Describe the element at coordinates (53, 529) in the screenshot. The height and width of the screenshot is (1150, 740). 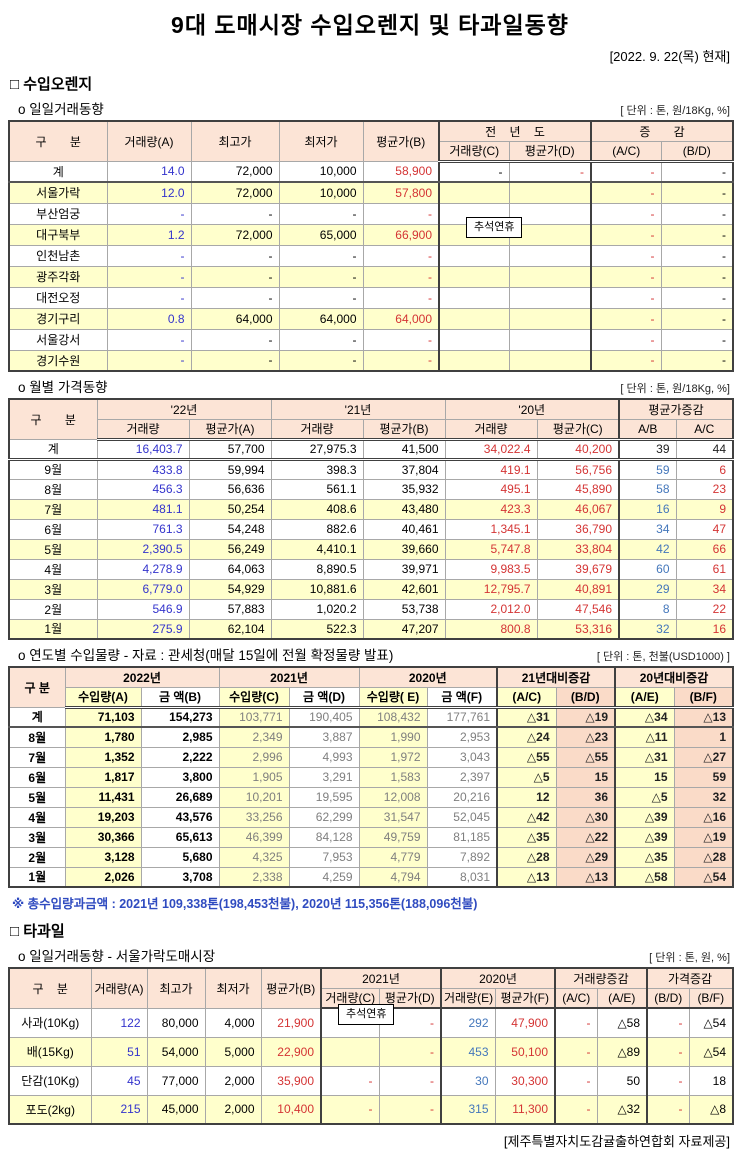
I see `row-label: 6월` at that location.